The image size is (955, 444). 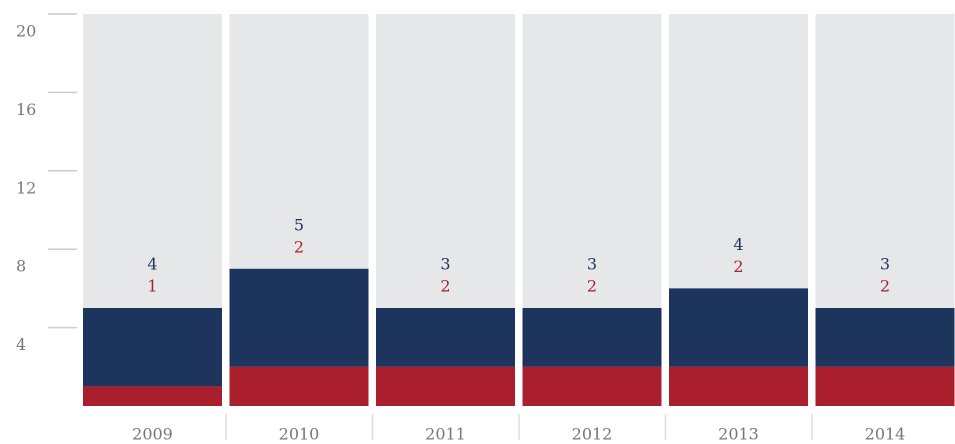 I want to click on y-tick-label: 20, so click(x=26, y=31).